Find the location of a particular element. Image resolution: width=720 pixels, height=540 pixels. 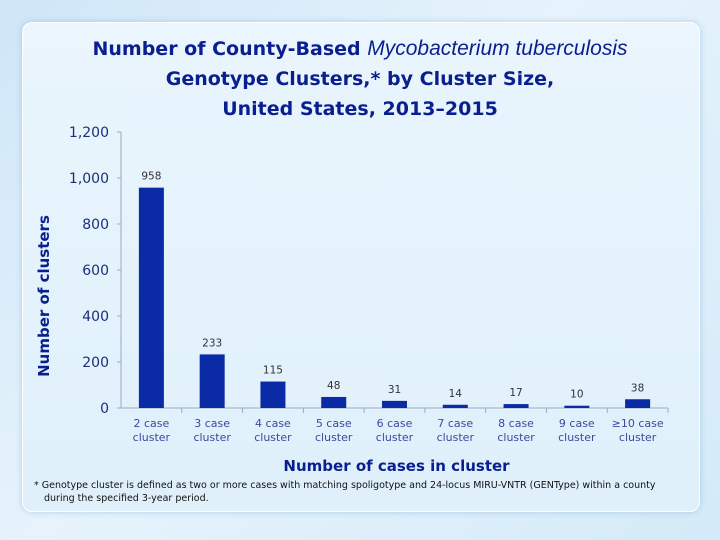

data-label: 38 is located at coordinates (637, 388).